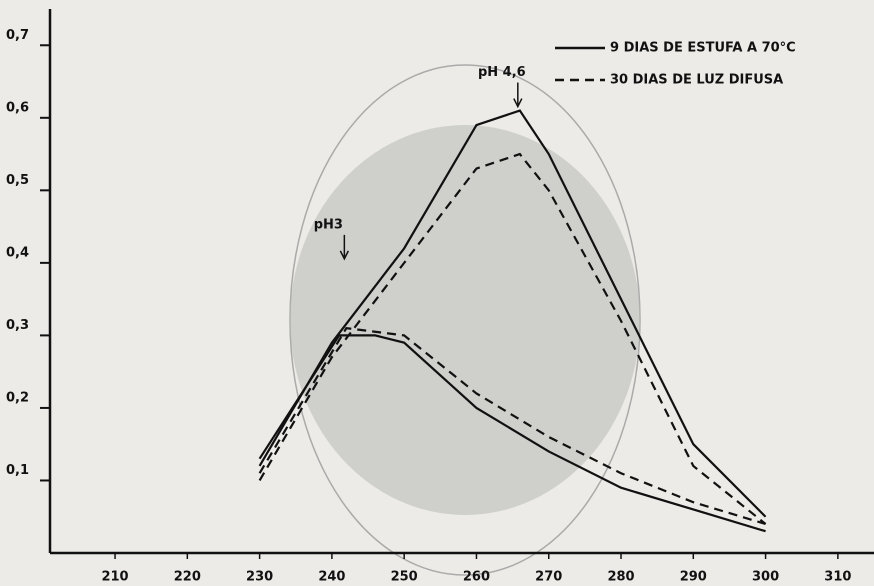 The height and width of the screenshot is (586, 874). Describe the element at coordinates (114, 577) in the screenshot. I see `x-tick-label: 210` at that location.